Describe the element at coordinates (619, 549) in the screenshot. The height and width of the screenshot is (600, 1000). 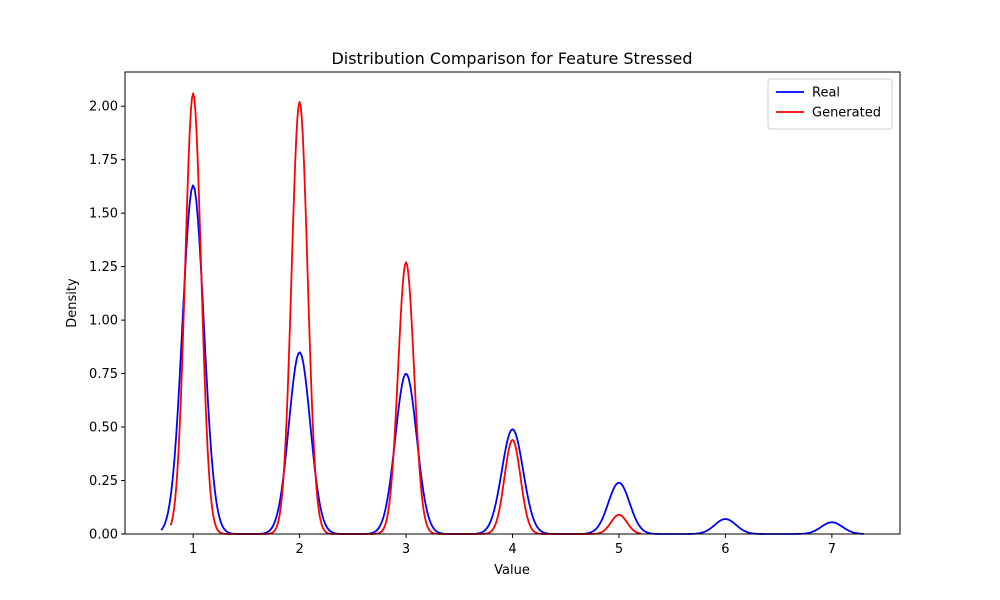
I see `x-tick-label: 5` at that location.